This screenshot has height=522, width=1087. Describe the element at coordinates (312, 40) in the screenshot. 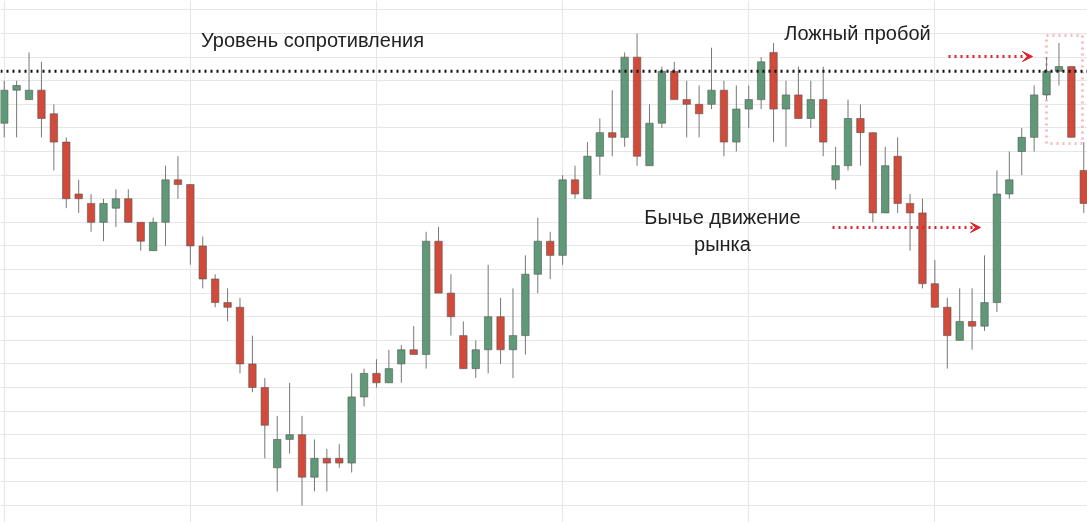

I see `ref-line-label: Уровень сопротивления` at that location.